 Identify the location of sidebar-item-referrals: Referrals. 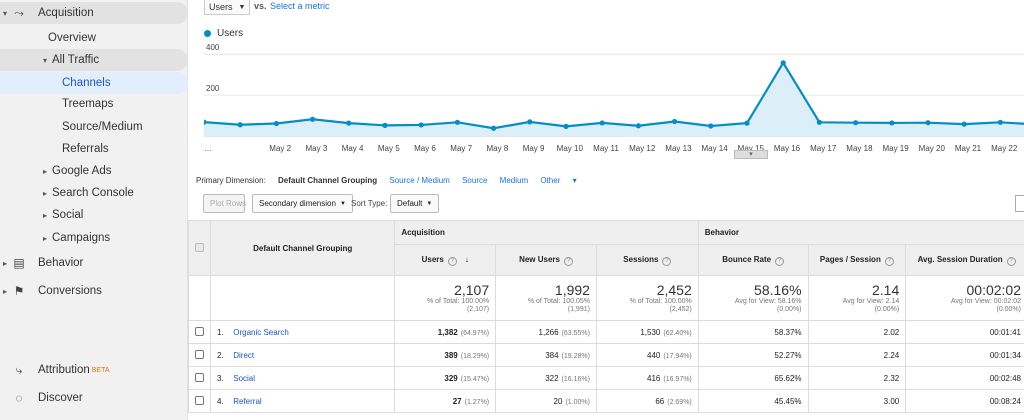
(94, 149).